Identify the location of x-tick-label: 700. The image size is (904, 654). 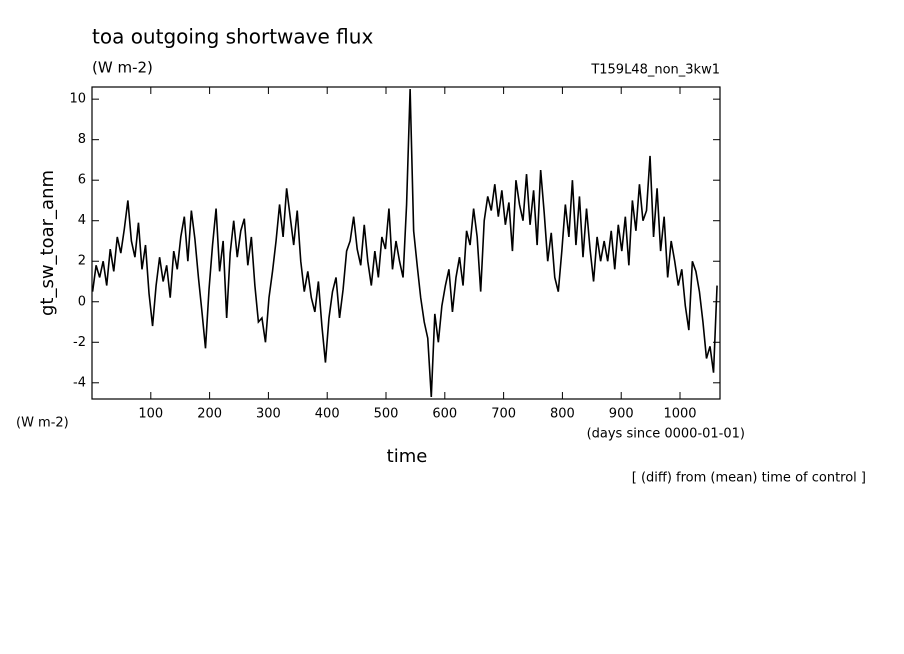
(503, 414).